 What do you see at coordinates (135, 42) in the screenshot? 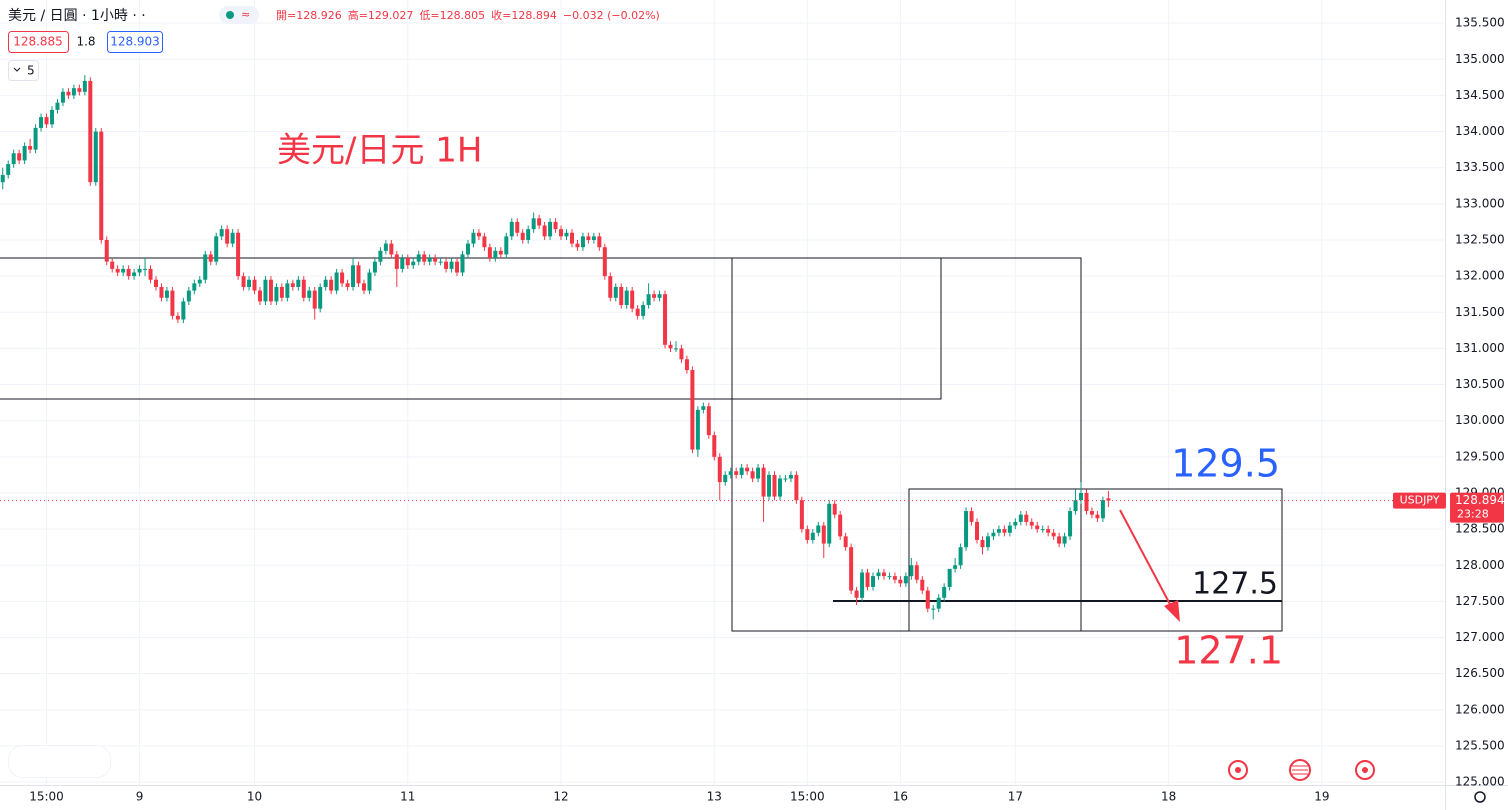
I see `ask-box` at bounding box center [135, 42].